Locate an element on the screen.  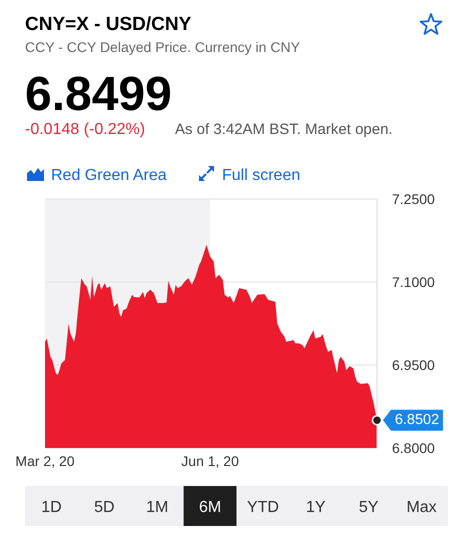
text: YTD is located at coordinates (262, 507).